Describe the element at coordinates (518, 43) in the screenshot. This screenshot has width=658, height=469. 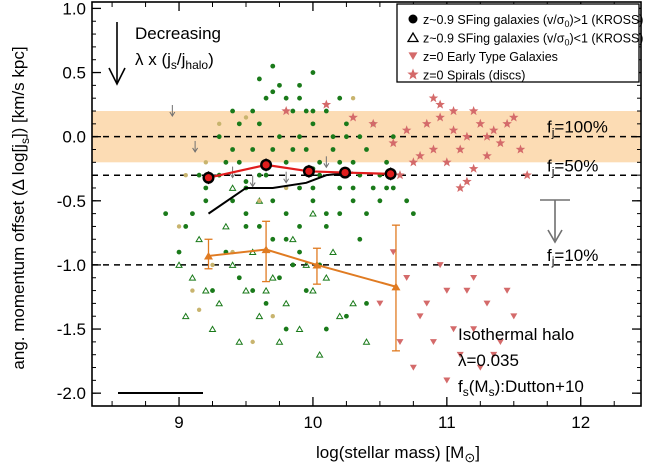
I see `legend-box` at that location.